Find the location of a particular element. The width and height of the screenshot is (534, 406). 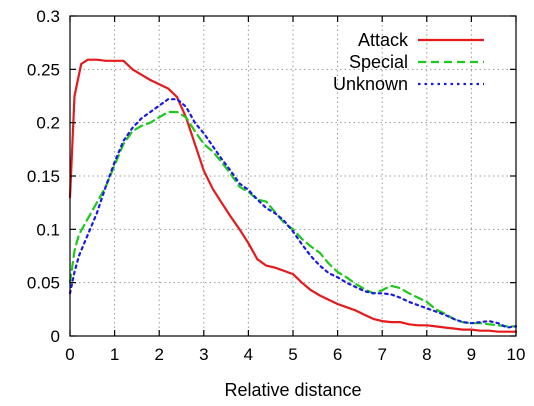

y-tick-labels: 0 0.05 0.1 0.15 0.2 0.25 0.3 is located at coordinates (43, 176).